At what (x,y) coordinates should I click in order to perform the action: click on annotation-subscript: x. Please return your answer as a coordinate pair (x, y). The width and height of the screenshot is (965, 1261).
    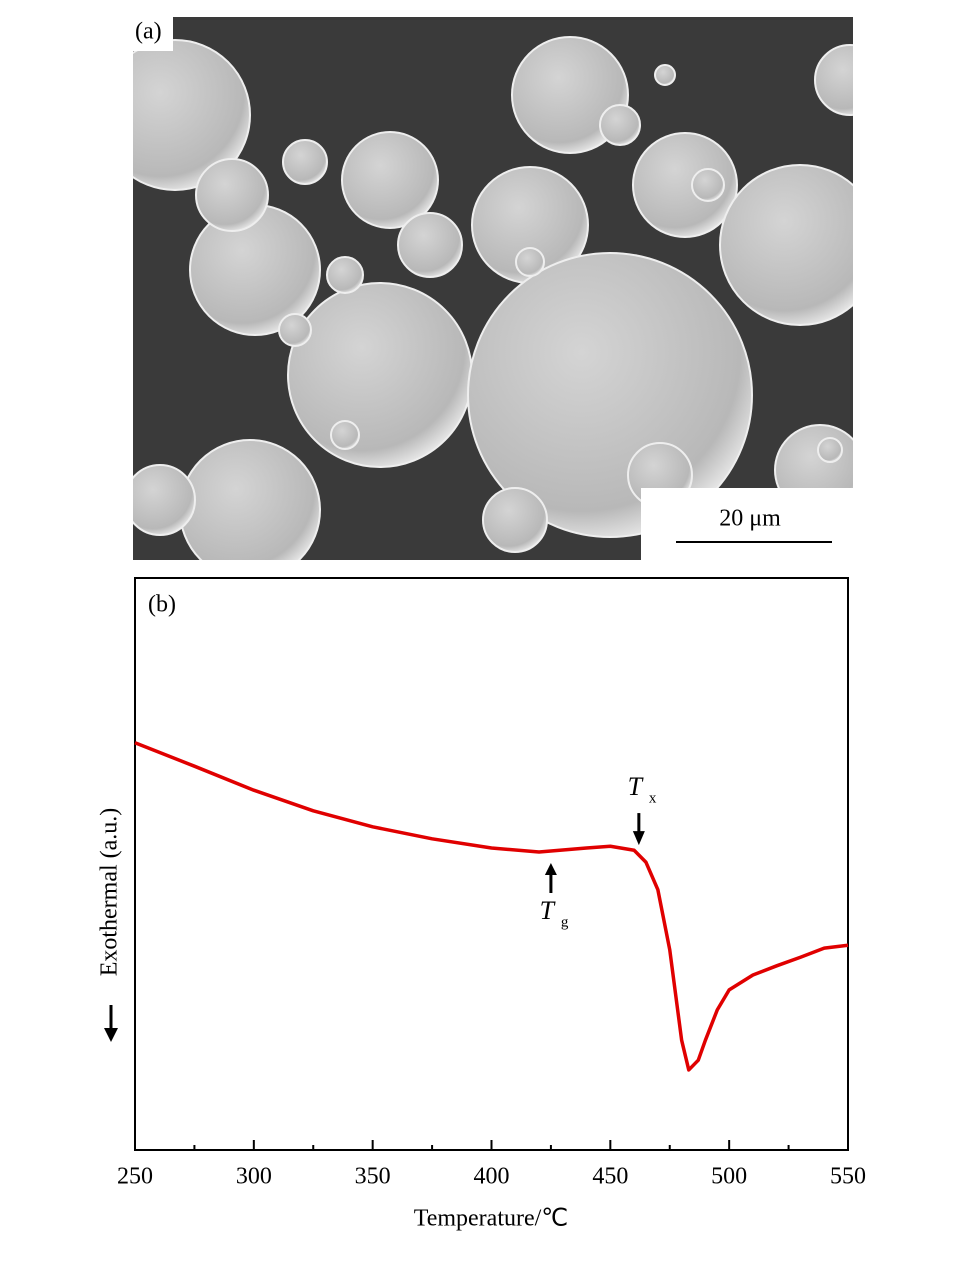
    Looking at the image, I should click on (653, 799).